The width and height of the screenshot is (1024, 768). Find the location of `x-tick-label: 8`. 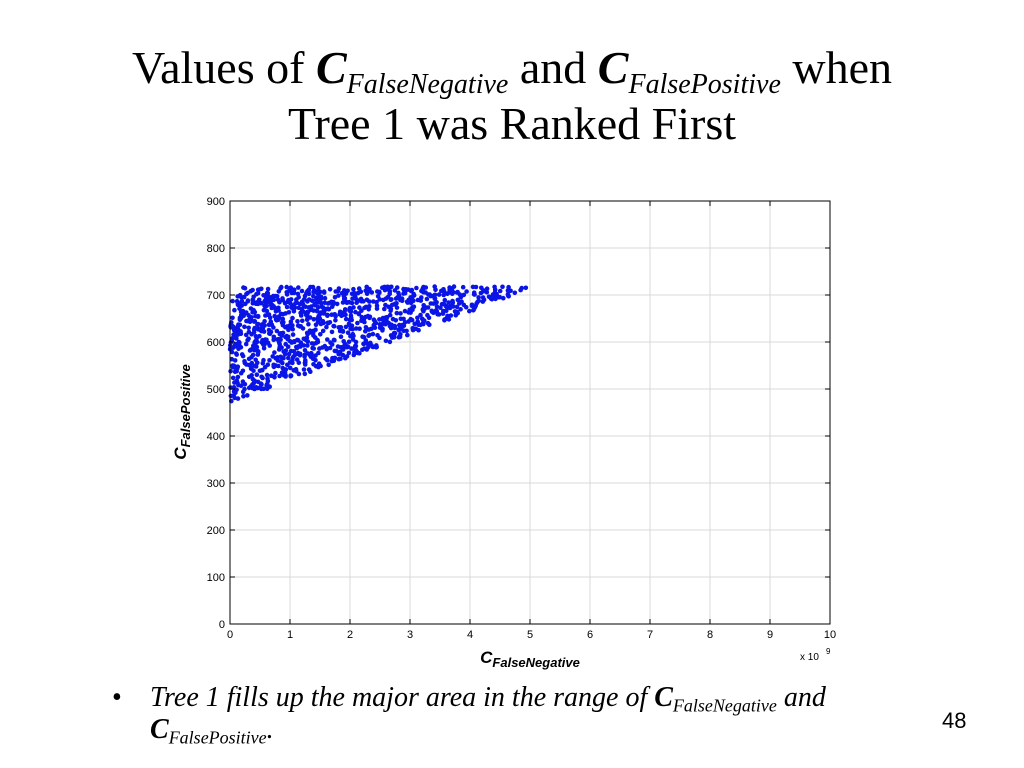

x-tick-label: 8 is located at coordinates (710, 635).